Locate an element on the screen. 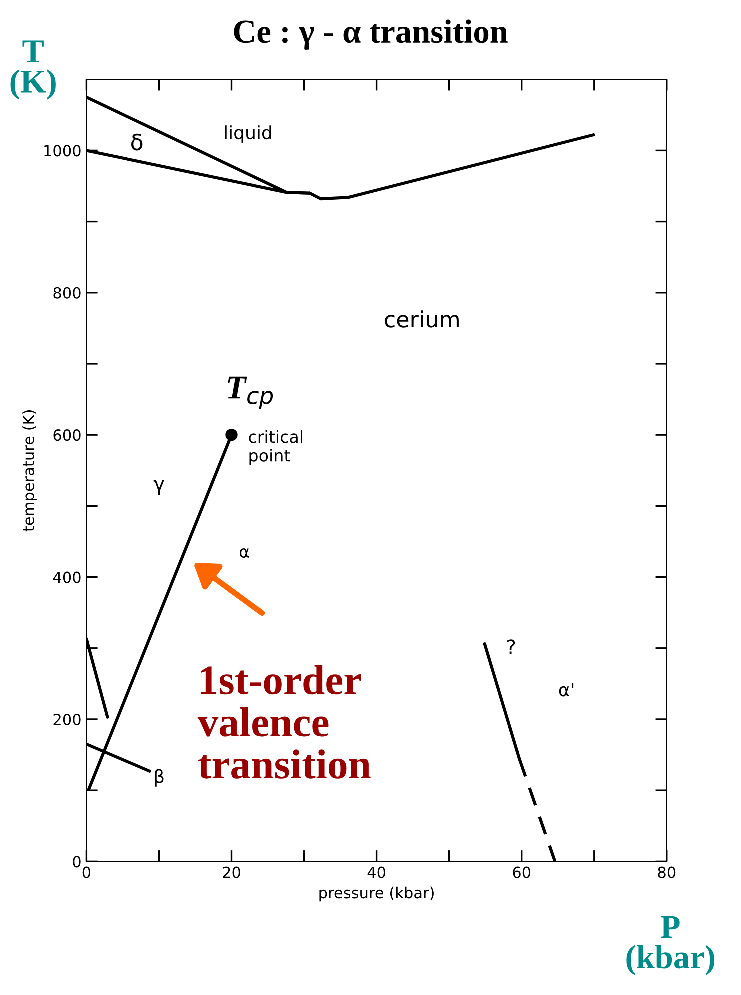 The width and height of the screenshot is (741, 995). annotation: ? is located at coordinates (512, 647).